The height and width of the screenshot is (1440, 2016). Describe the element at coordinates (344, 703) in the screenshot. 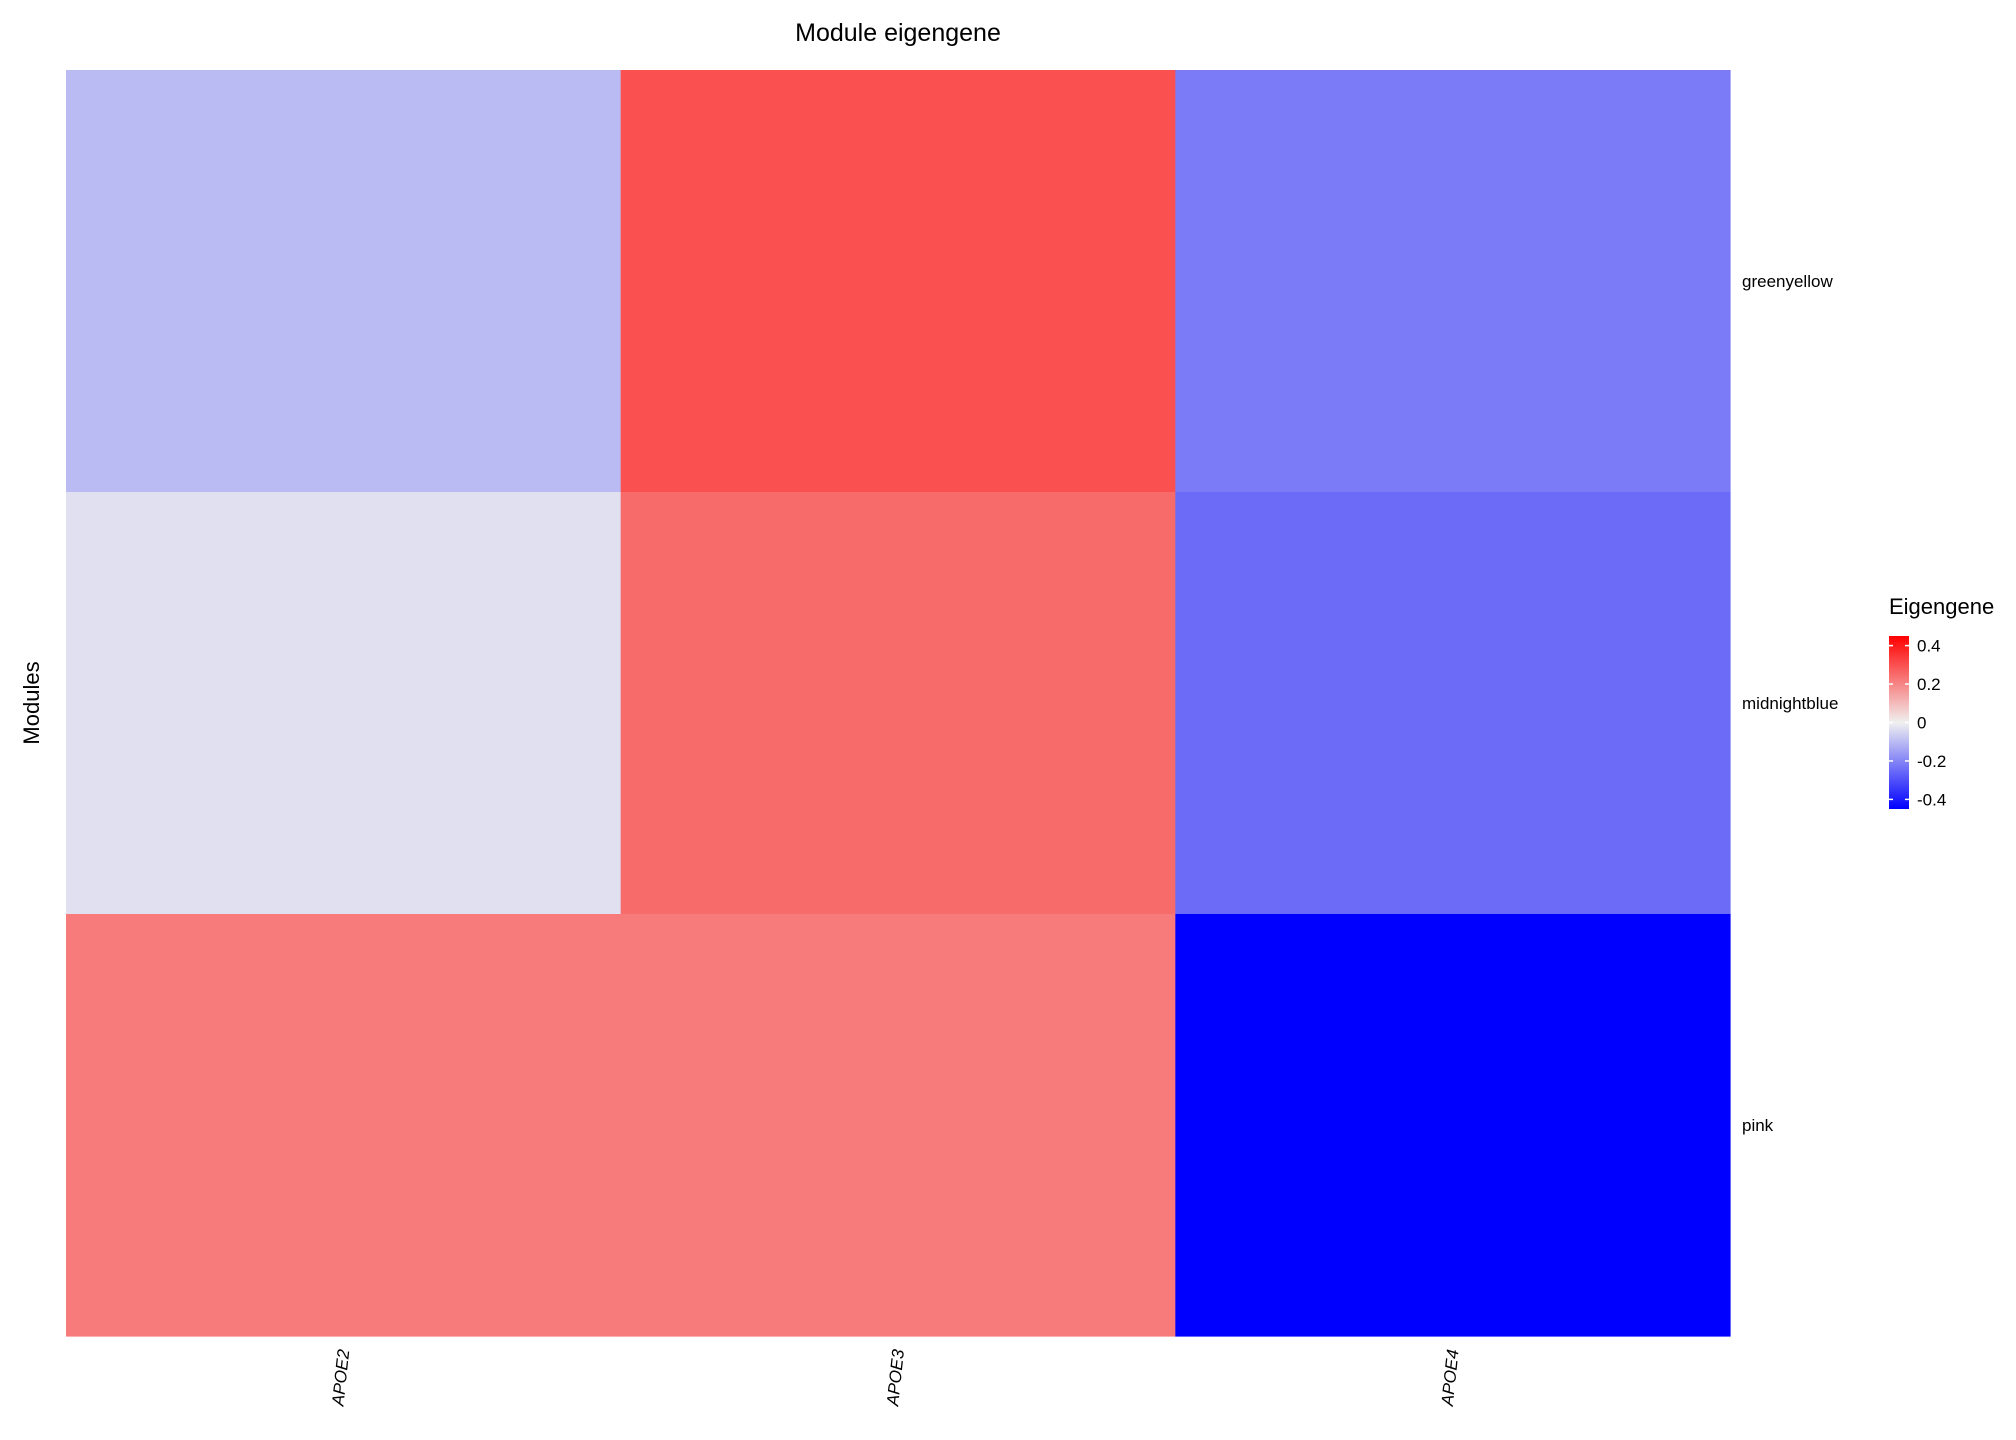

I see `heatmap-cell-midnightblue-APOE2` at that location.